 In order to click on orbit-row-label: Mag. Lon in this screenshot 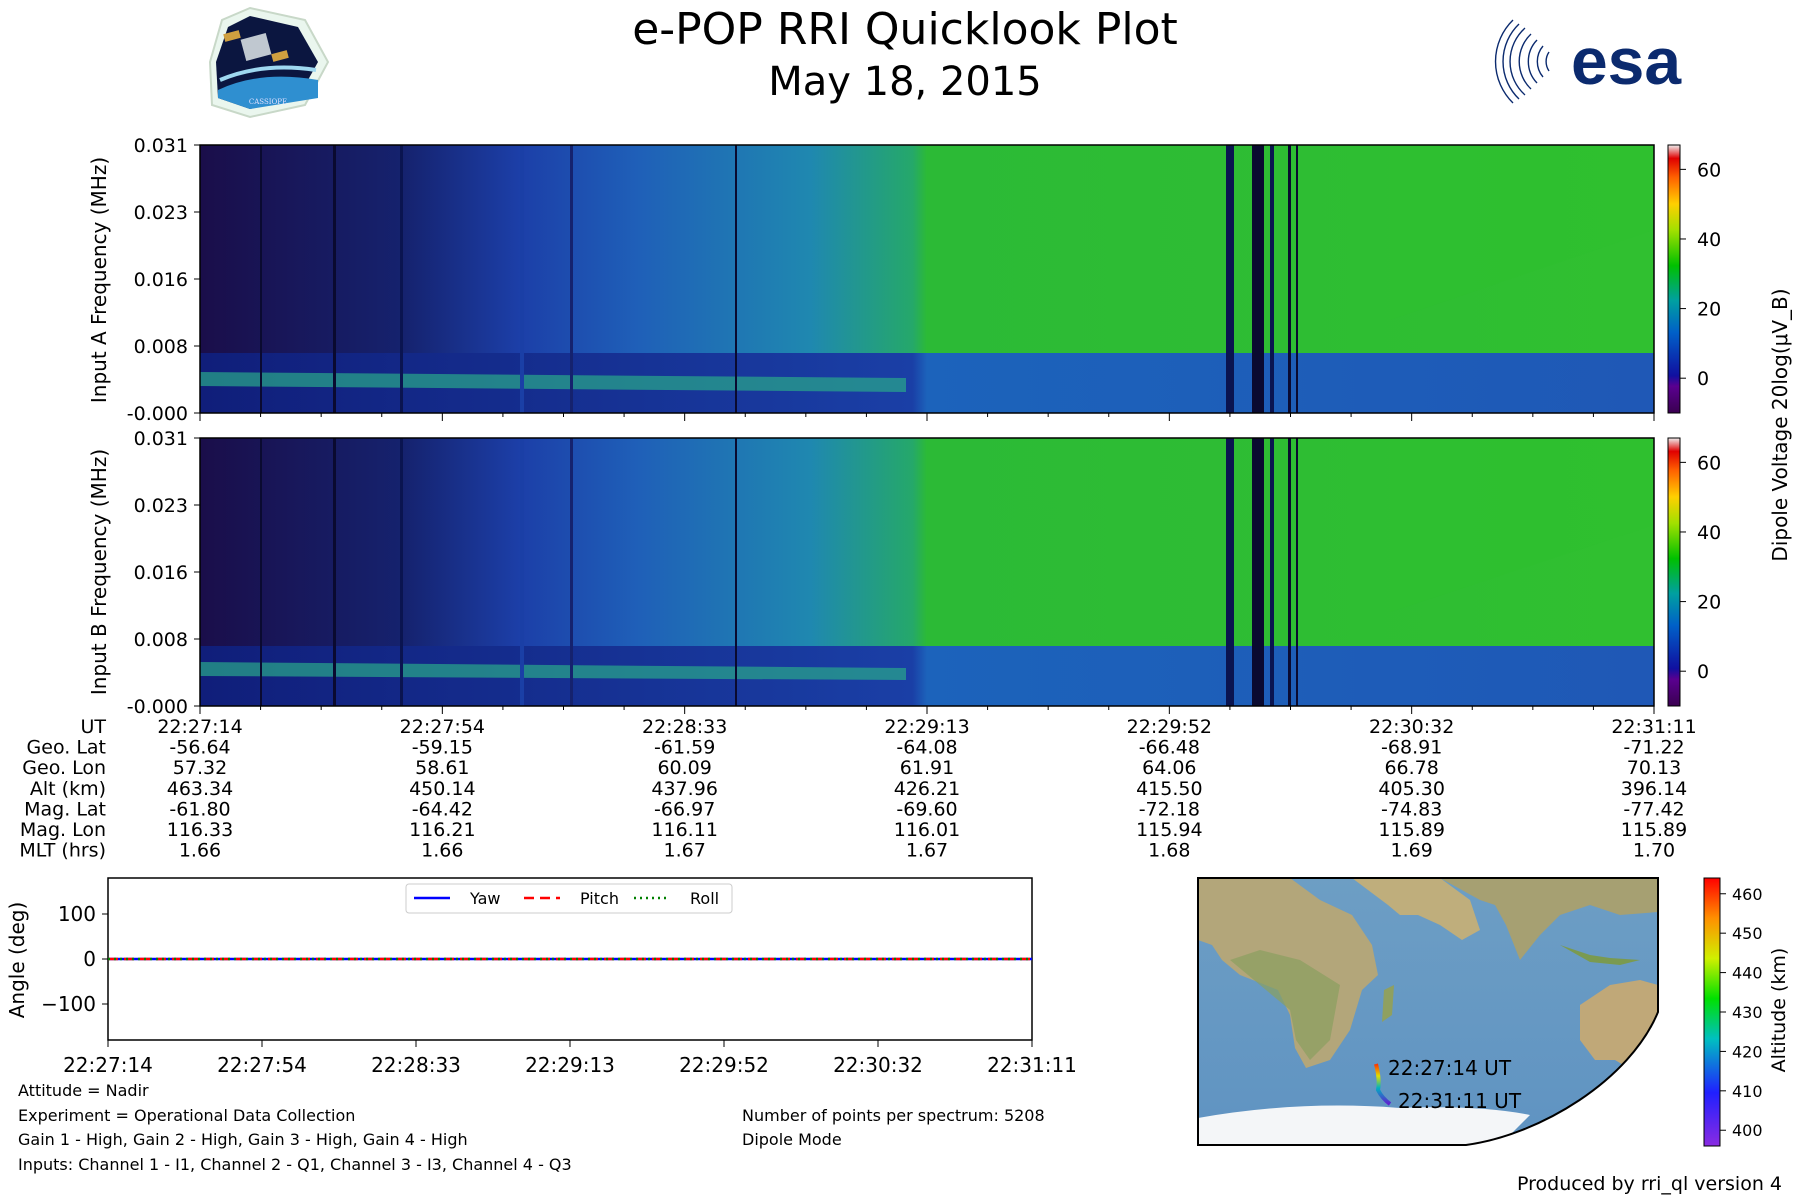, I will do `click(63, 830)`.